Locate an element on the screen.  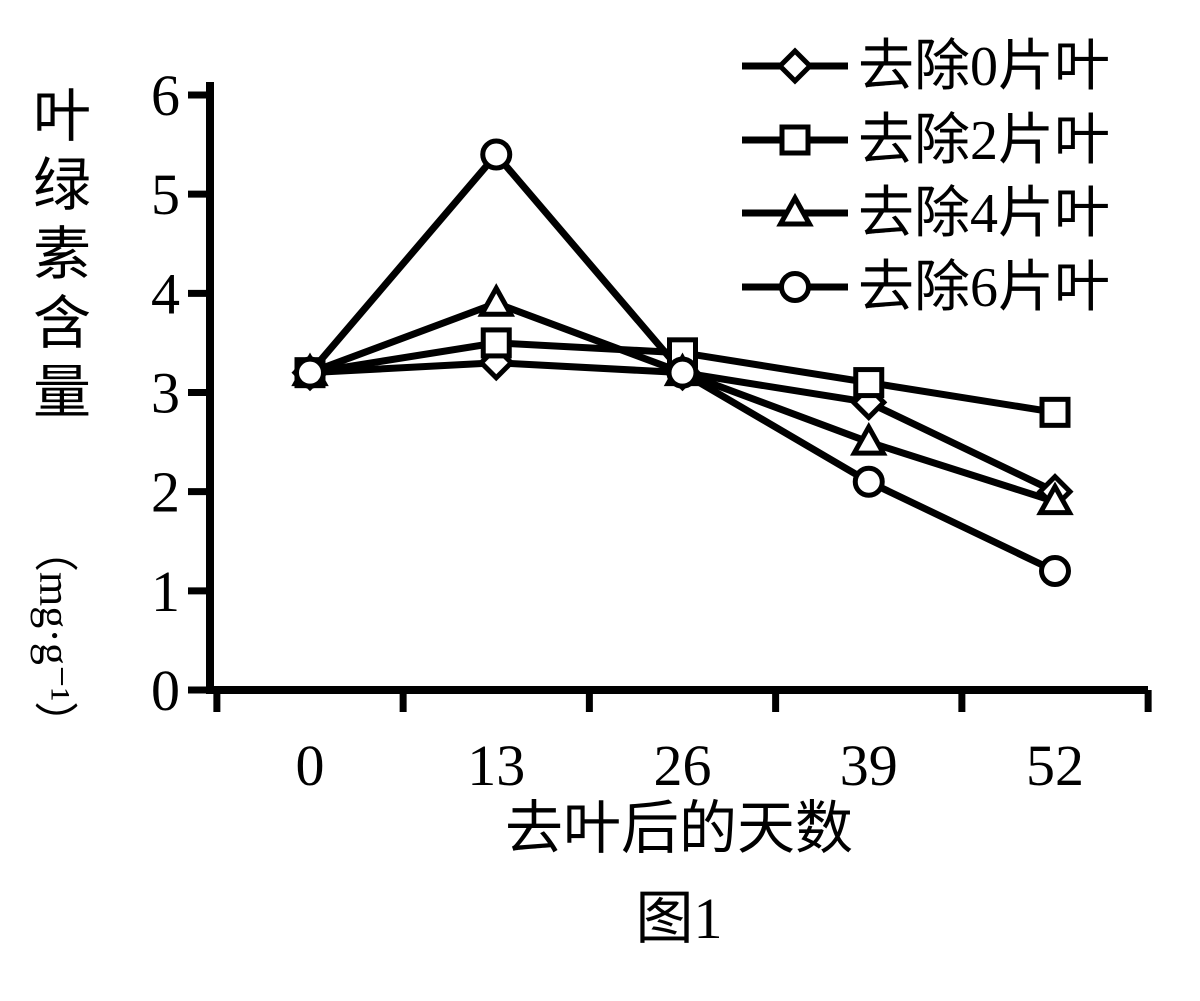
y-tick-label: 2 is located at coordinates (165, 492).